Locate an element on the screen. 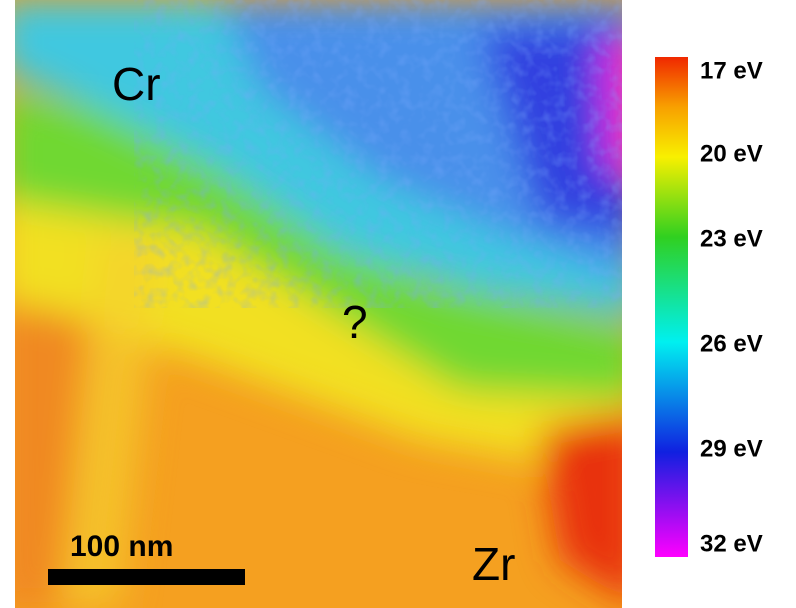 The height and width of the screenshot is (608, 796). colorbar-ticks: 17 eV 20 eV 23 eV 26 eV 29 eV 32 eV is located at coordinates (731, 307).